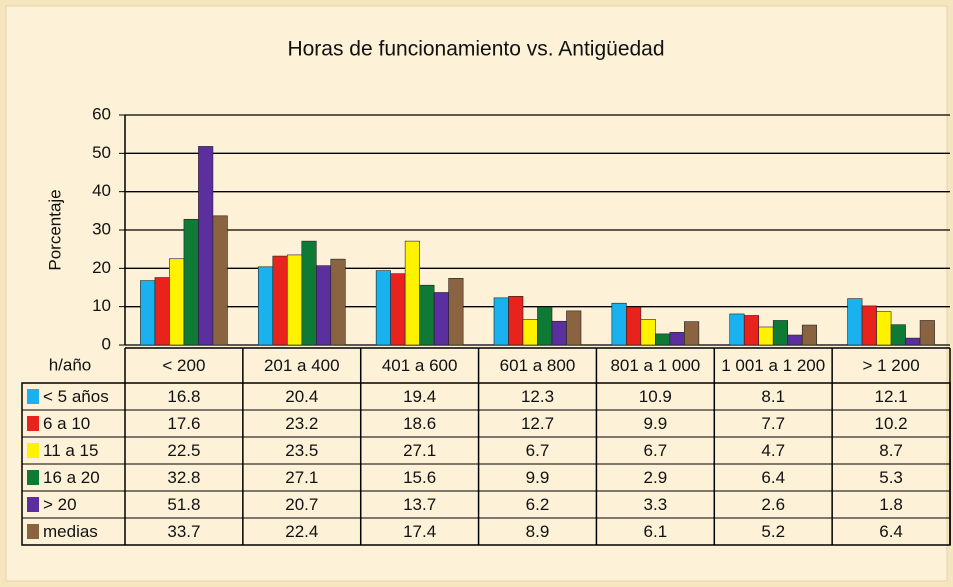 This screenshot has width=953, height=587. I want to click on table-cell: 15.6, so click(419, 477).